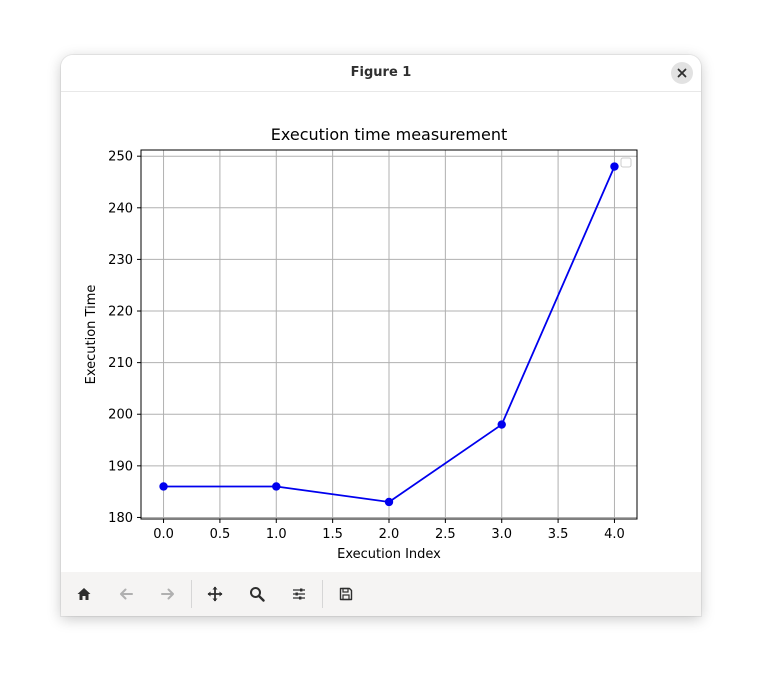 This screenshot has height=683, width=762. Describe the element at coordinates (120, 157) in the screenshot. I see `y-tick-label: 250` at that location.